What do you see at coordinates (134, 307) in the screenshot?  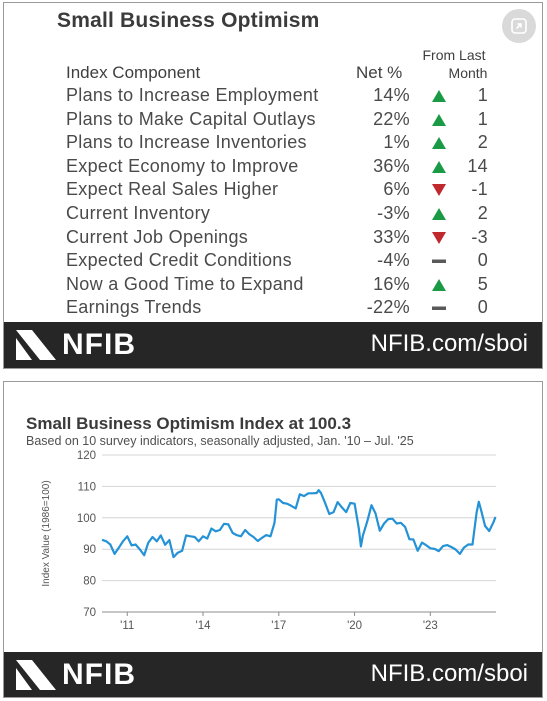 I see `component-label: Earnings Trends` at bounding box center [134, 307].